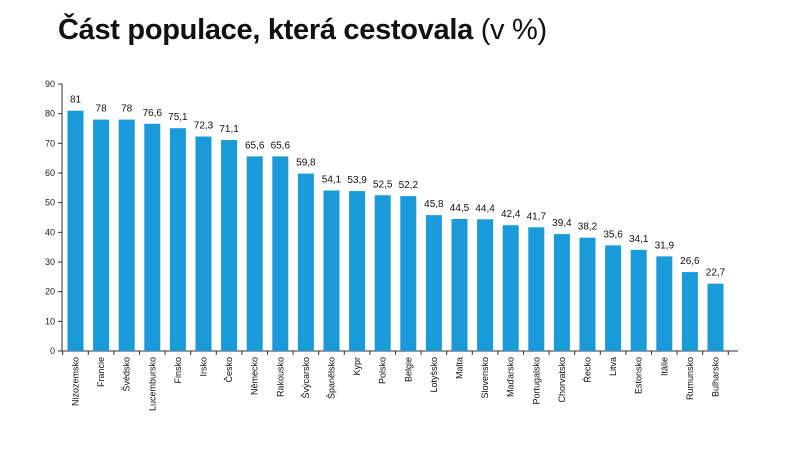  Describe the element at coordinates (50, 292) in the screenshot. I see `y-tick-label: 20` at that location.